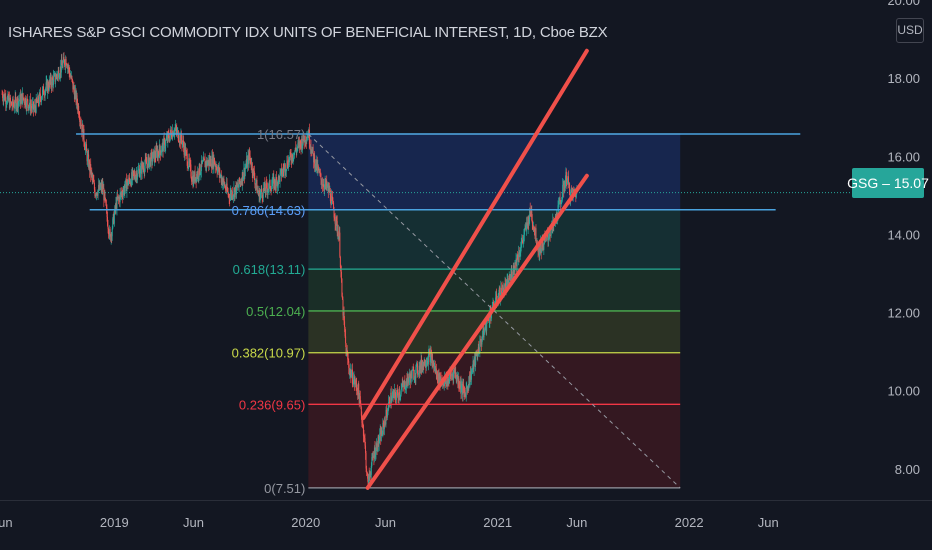  I want to click on last-price-tag: GSG – 15.07, so click(888, 183).